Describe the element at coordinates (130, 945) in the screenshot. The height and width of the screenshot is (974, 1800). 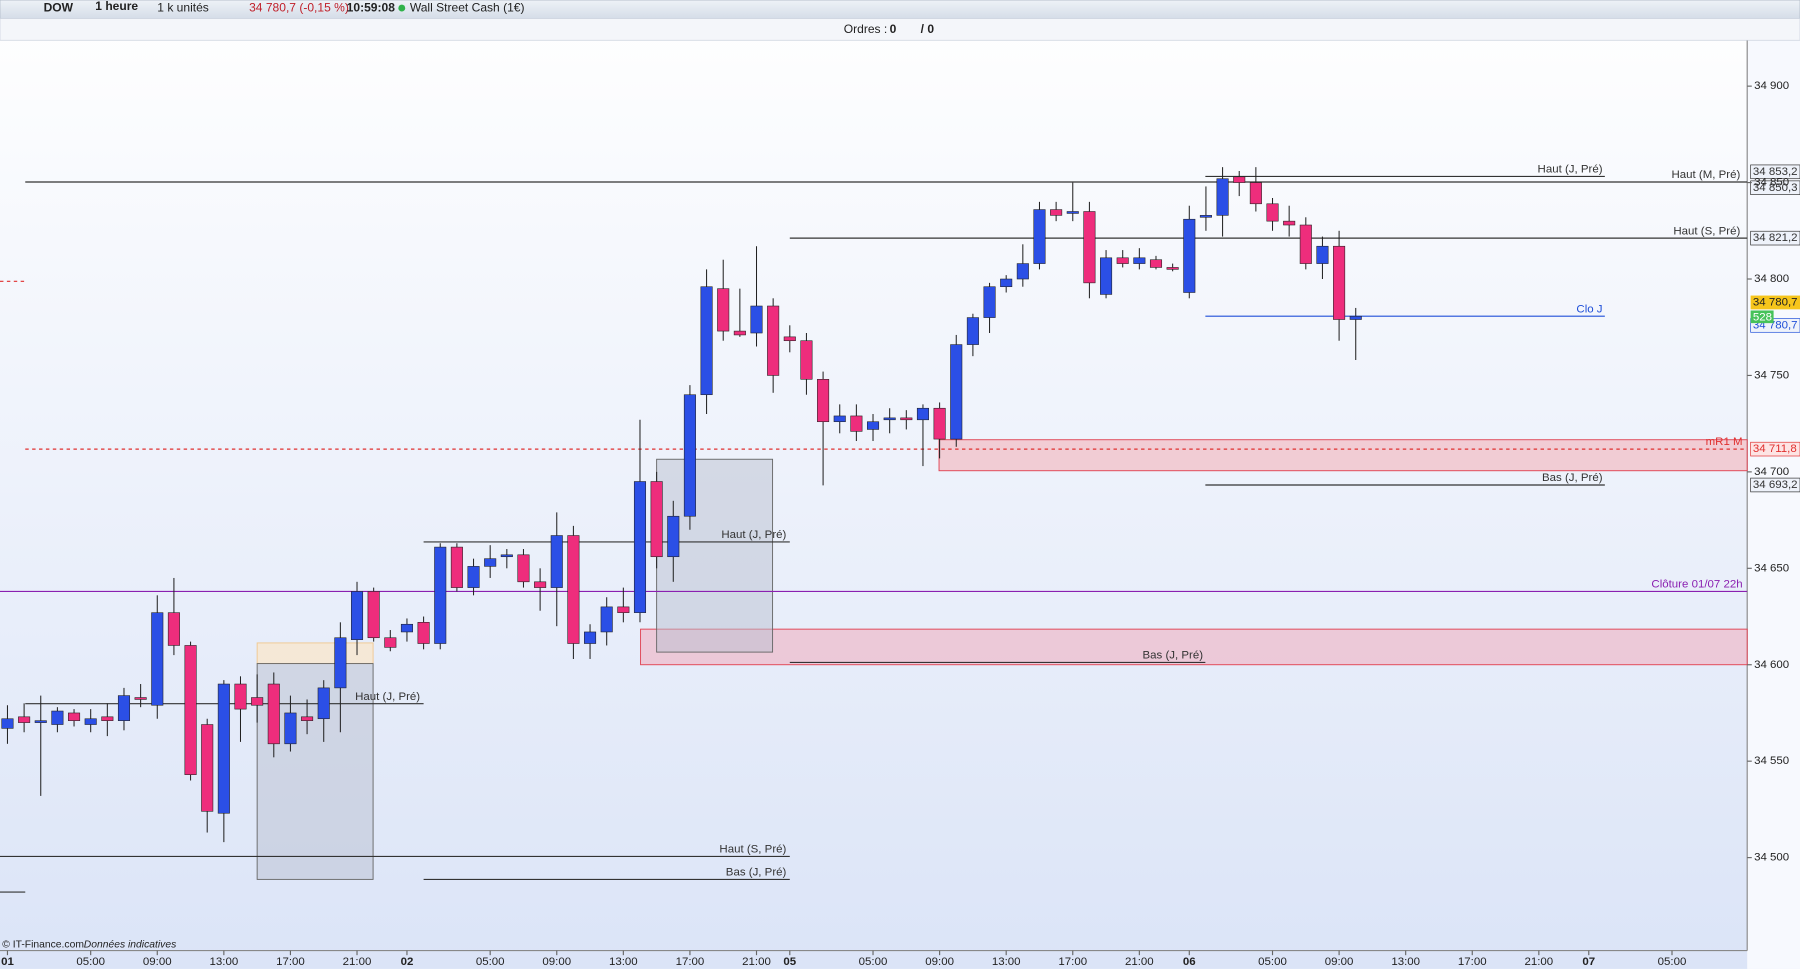
I see `footer-note: Données indicatives` at that location.